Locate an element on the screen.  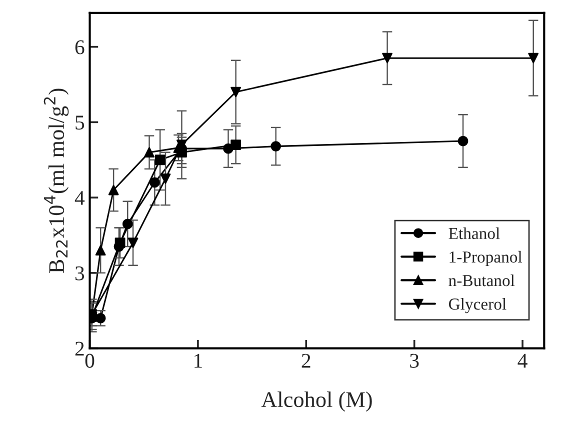
y-tick-label: 6 is located at coordinates (79, 47).